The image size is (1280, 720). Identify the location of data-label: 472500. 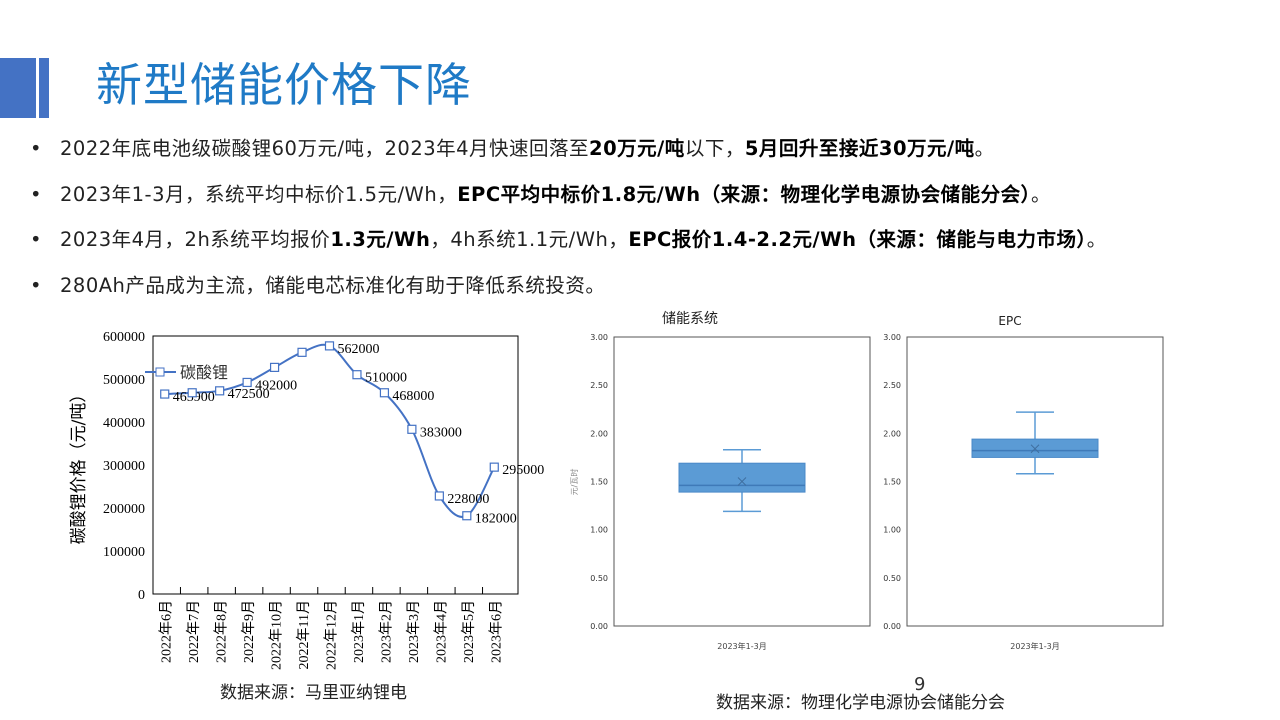
(249, 394).